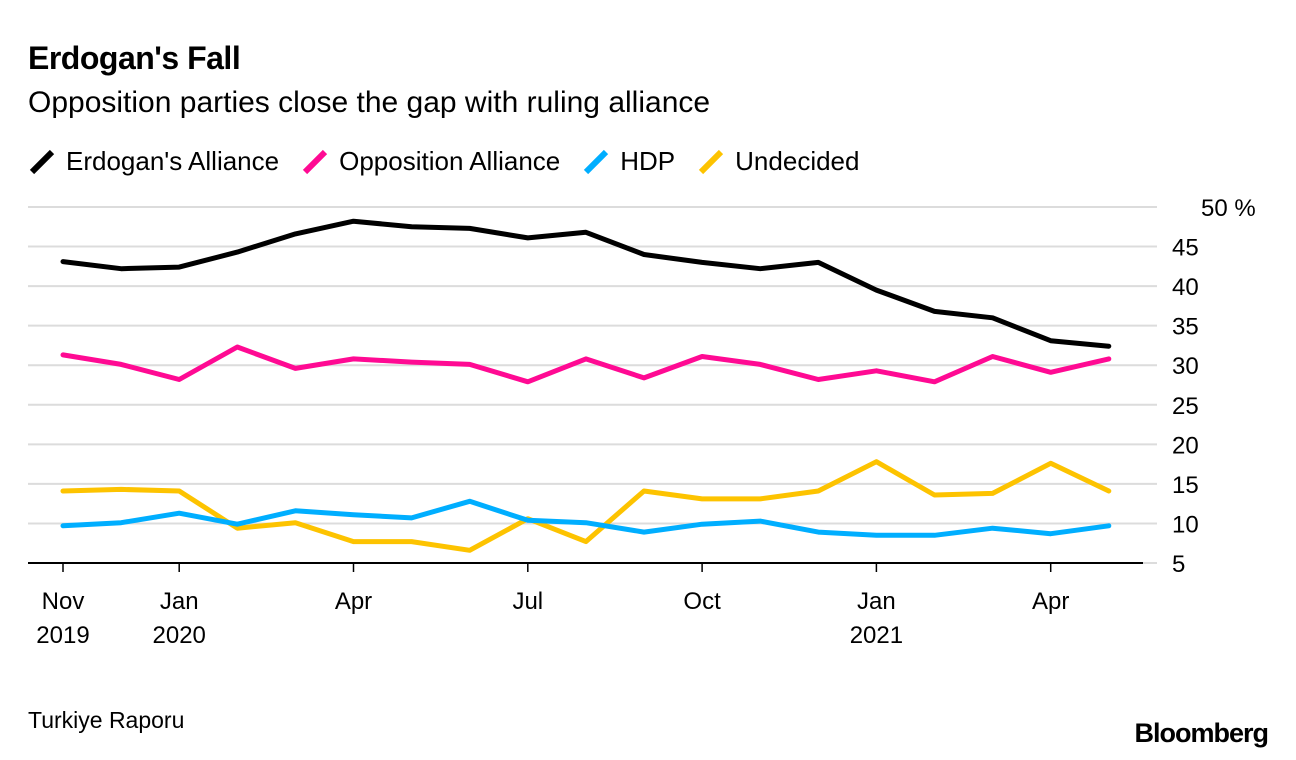  Describe the element at coordinates (106, 720) in the screenshot. I see `source-note: Turkiye Raporu` at that location.